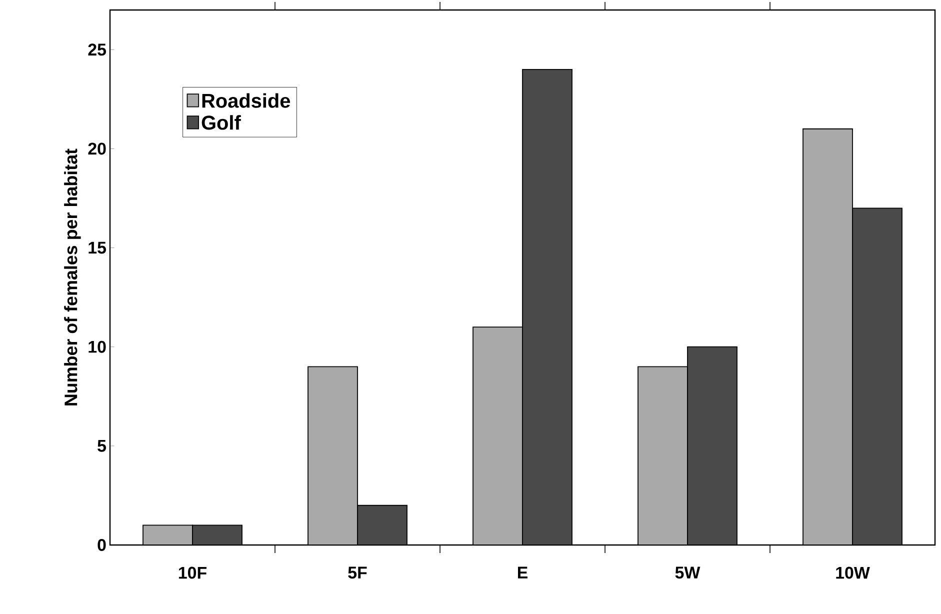  Describe the element at coordinates (192, 572) in the screenshot. I see `x-tick-label: 10F` at that location.